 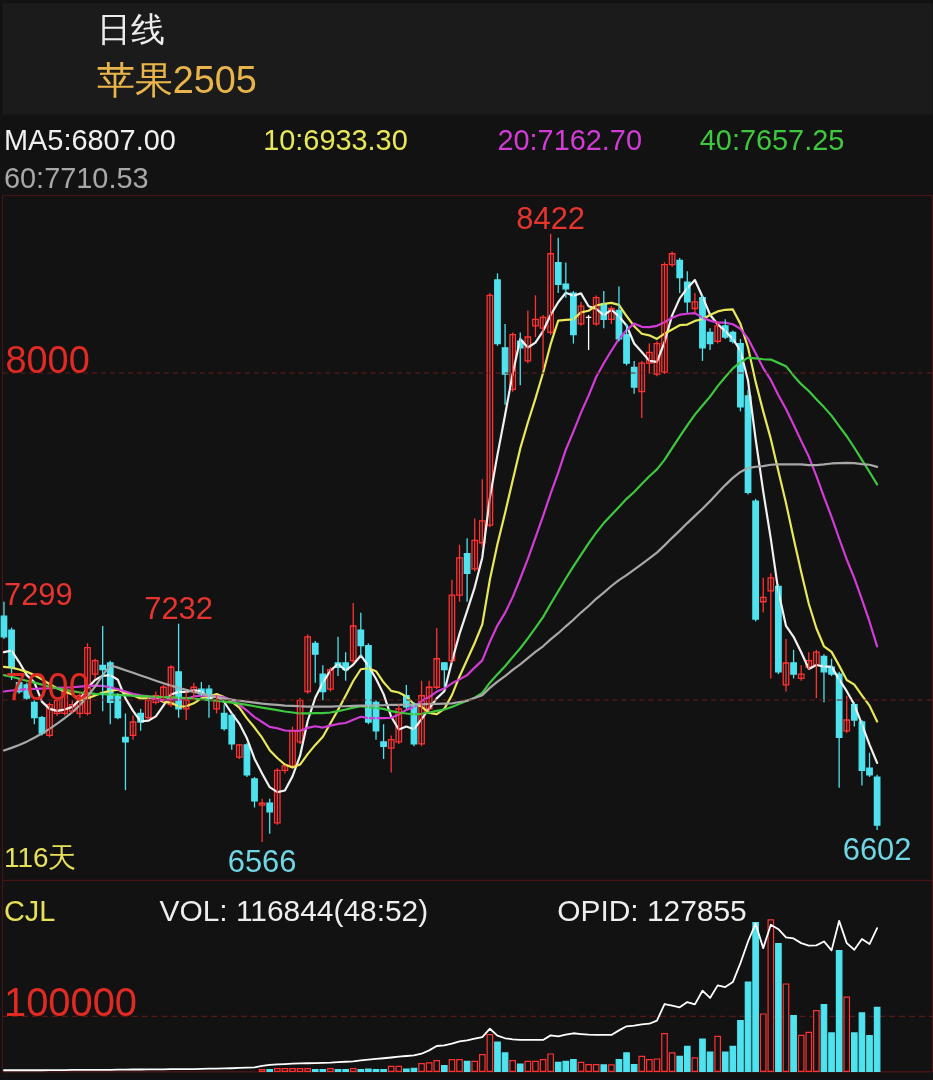 I want to click on text: MA5:6807.00, so click(x=89, y=140).